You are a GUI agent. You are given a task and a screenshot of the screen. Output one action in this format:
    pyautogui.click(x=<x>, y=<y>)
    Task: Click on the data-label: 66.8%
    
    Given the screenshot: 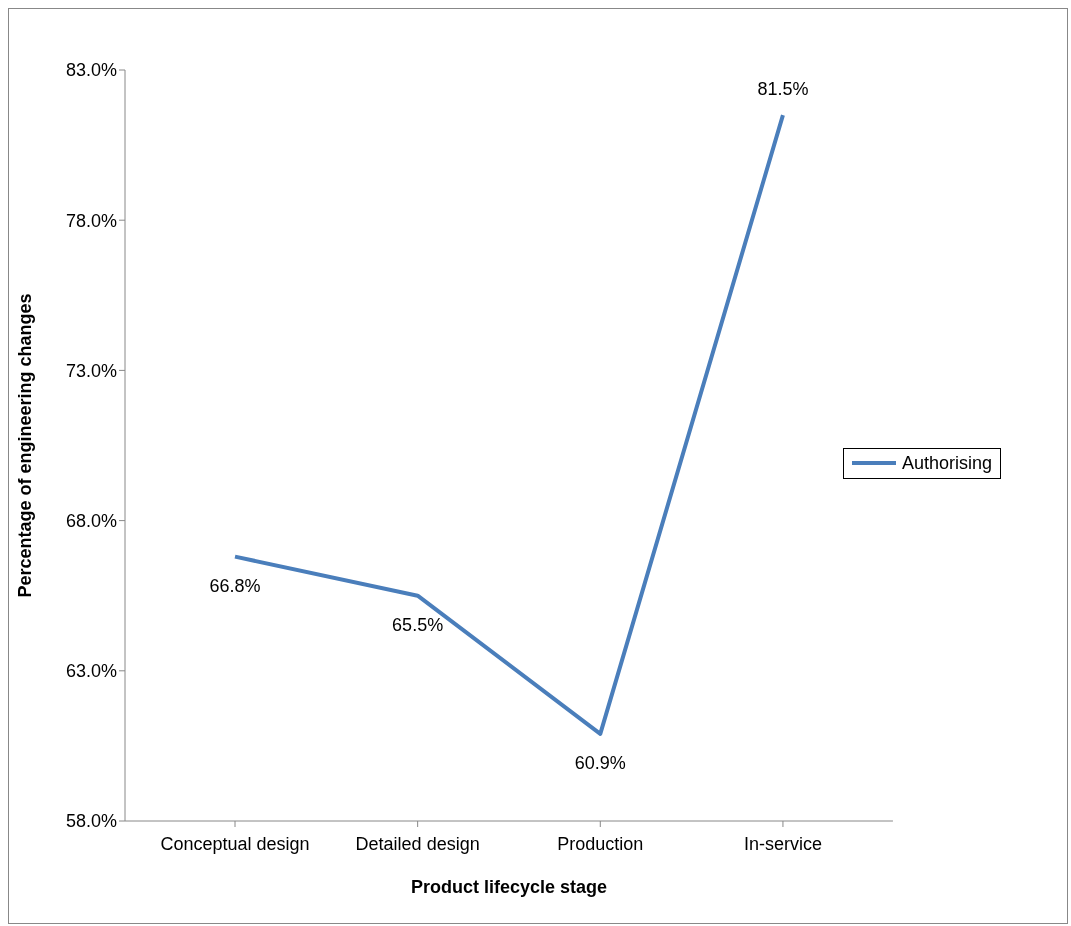 What is the action you would take?
    pyautogui.click(x=235, y=585)
    